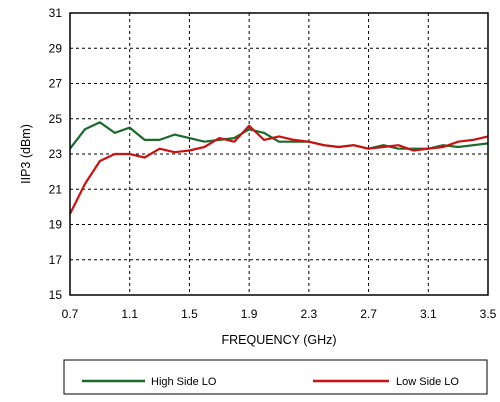 Image resolution: width=500 pixels, height=402 pixels. Describe the element at coordinates (278, 340) in the screenshot. I see `x-axis-label: FREQUENCY (GHz)` at that location.